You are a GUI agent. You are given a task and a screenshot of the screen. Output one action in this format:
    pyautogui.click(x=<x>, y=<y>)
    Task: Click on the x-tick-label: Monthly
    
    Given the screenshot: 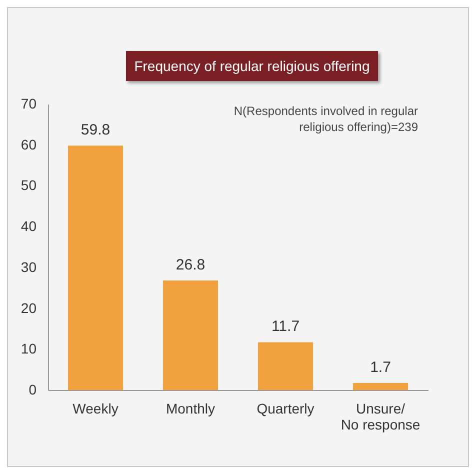 What is the action you would take?
    pyautogui.click(x=191, y=408)
    